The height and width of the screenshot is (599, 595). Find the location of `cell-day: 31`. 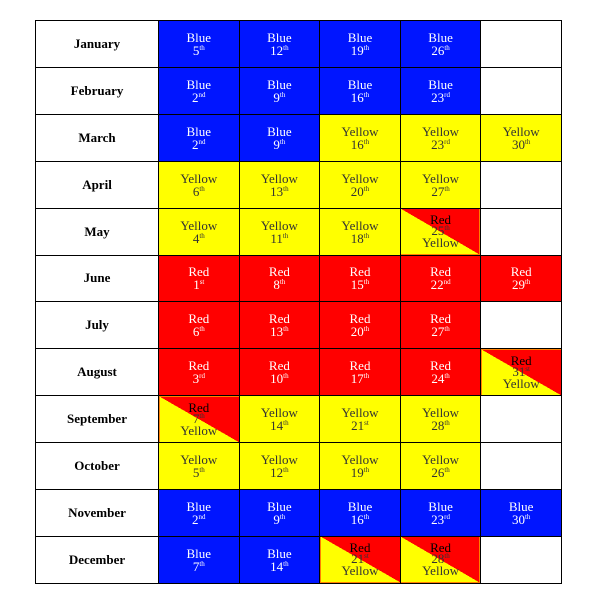

cell-day: 31 is located at coordinates (519, 371).